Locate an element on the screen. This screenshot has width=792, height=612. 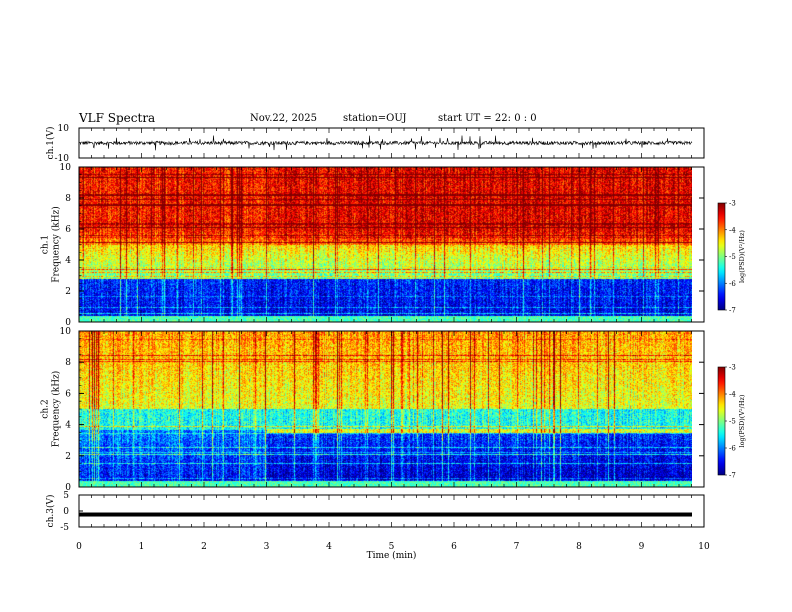
ch3-waveform-xticks is located at coordinates (391, 511).